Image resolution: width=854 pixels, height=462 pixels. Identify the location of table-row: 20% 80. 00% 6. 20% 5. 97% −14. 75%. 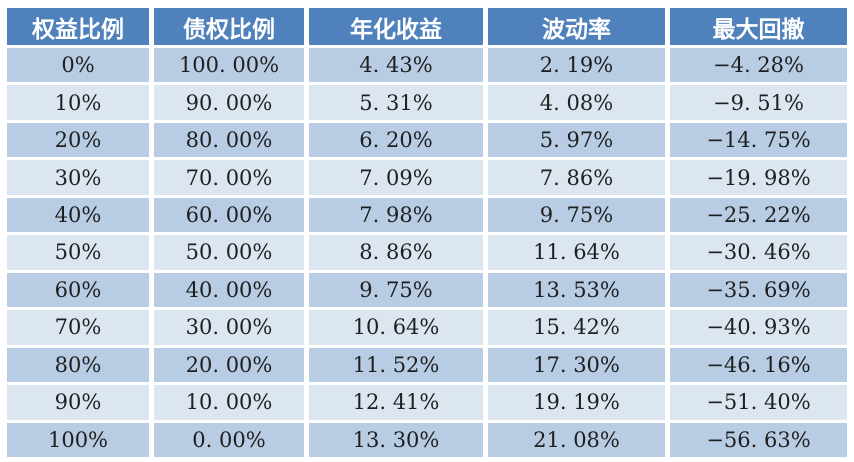
(427, 138).